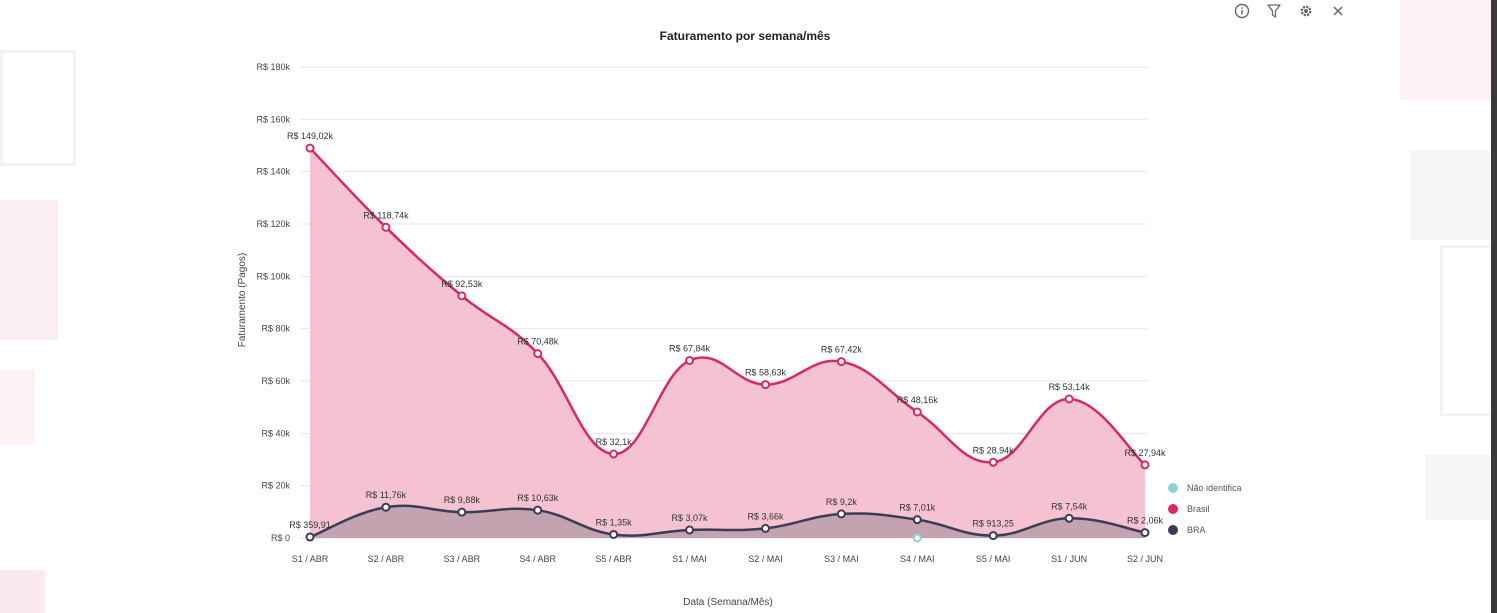  What do you see at coordinates (765, 559) in the screenshot?
I see `x-tick-label: S2 / MAI` at bounding box center [765, 559].